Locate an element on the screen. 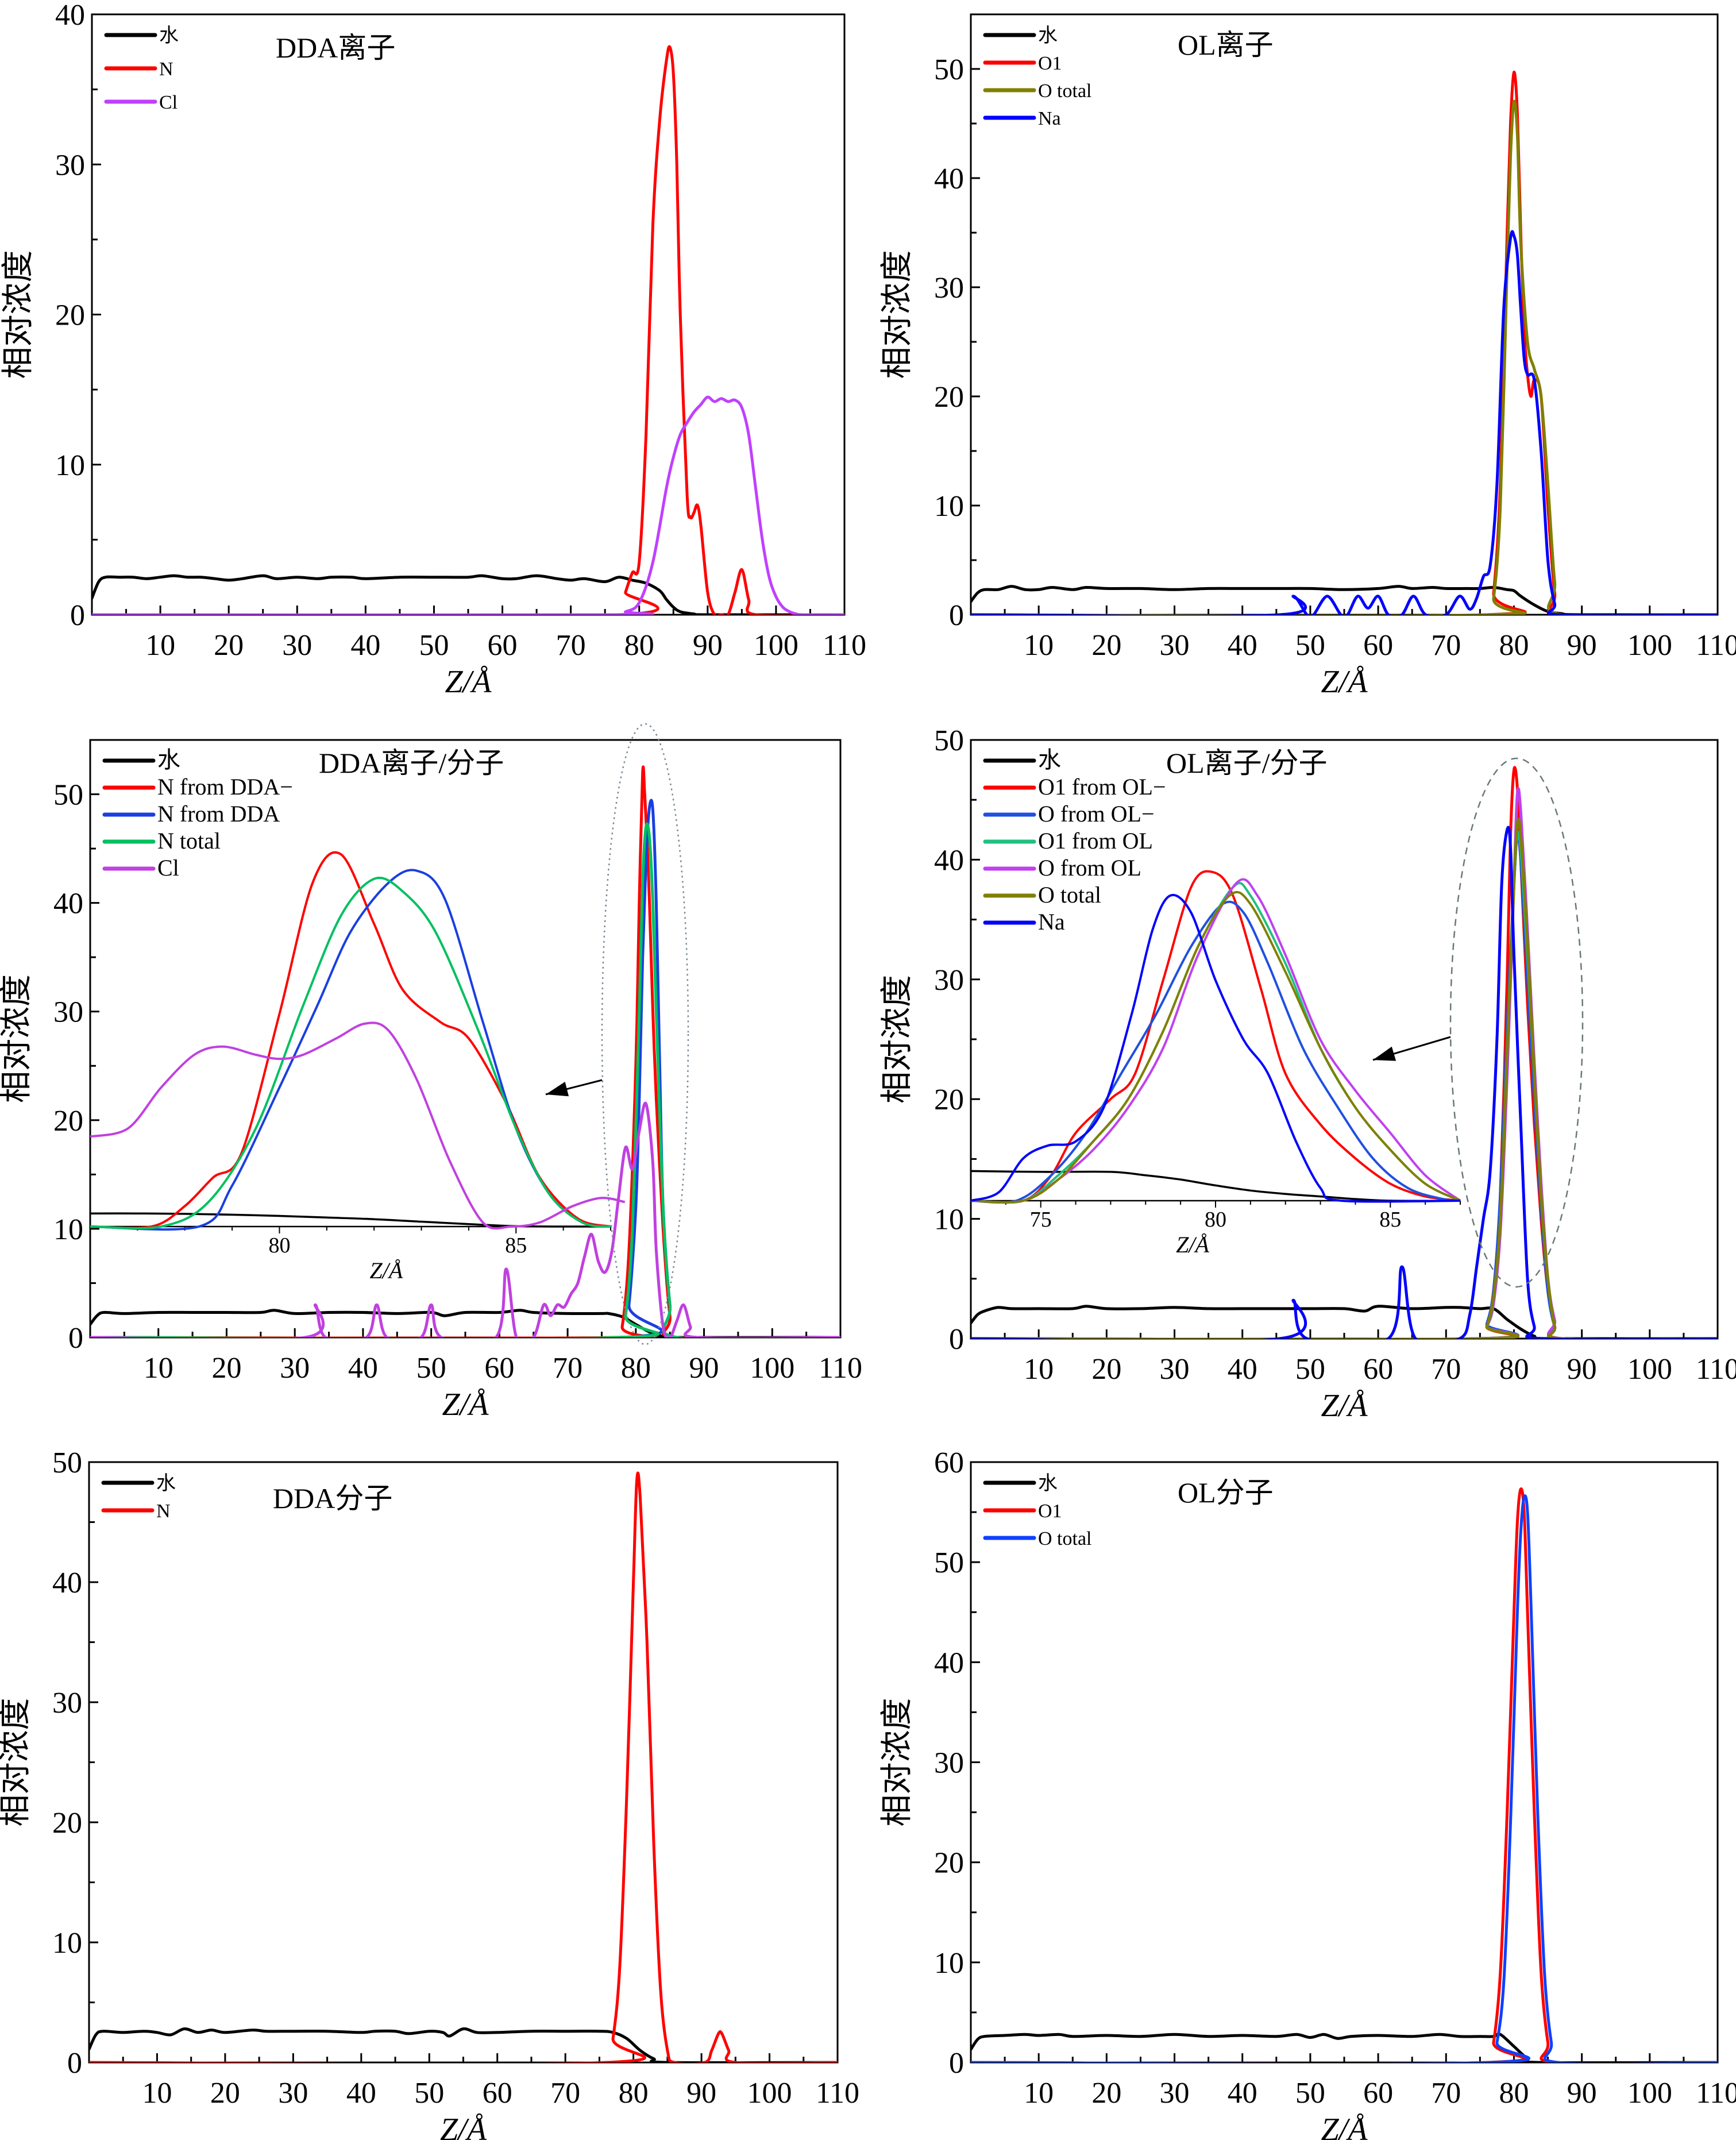 Image resolution: width=1736 pixels, height=2140 pixels. legend-label: N from DDA is located at coordinates (218, 814).